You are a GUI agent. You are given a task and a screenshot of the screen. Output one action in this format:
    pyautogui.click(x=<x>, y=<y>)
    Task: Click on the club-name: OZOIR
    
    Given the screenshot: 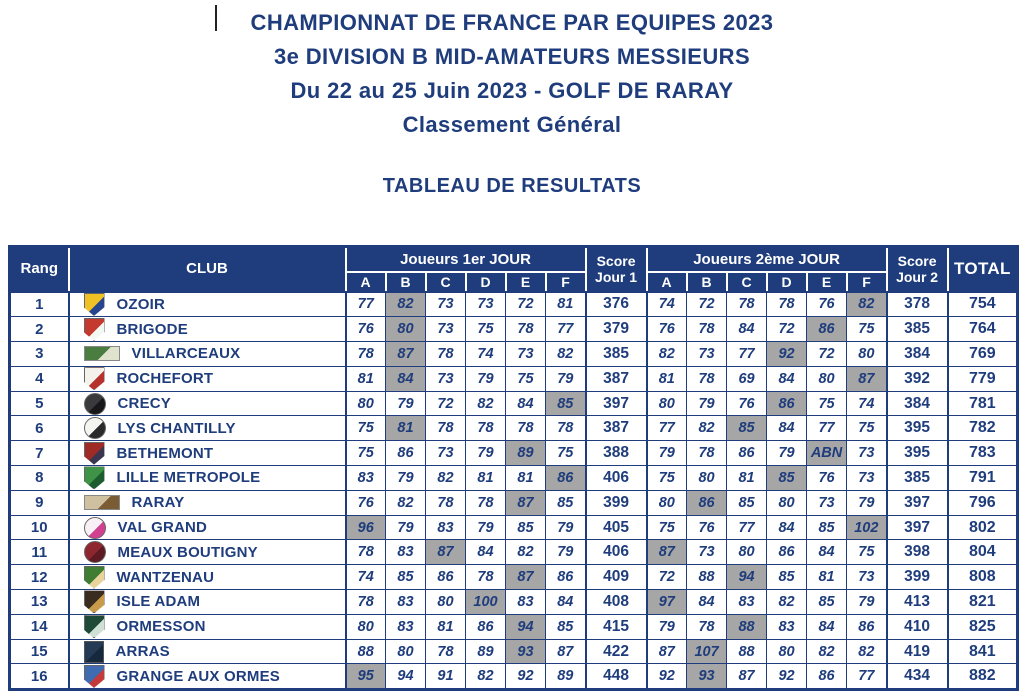 What is the action you would take?
    pyautogui.click(x=140, y=304)
    